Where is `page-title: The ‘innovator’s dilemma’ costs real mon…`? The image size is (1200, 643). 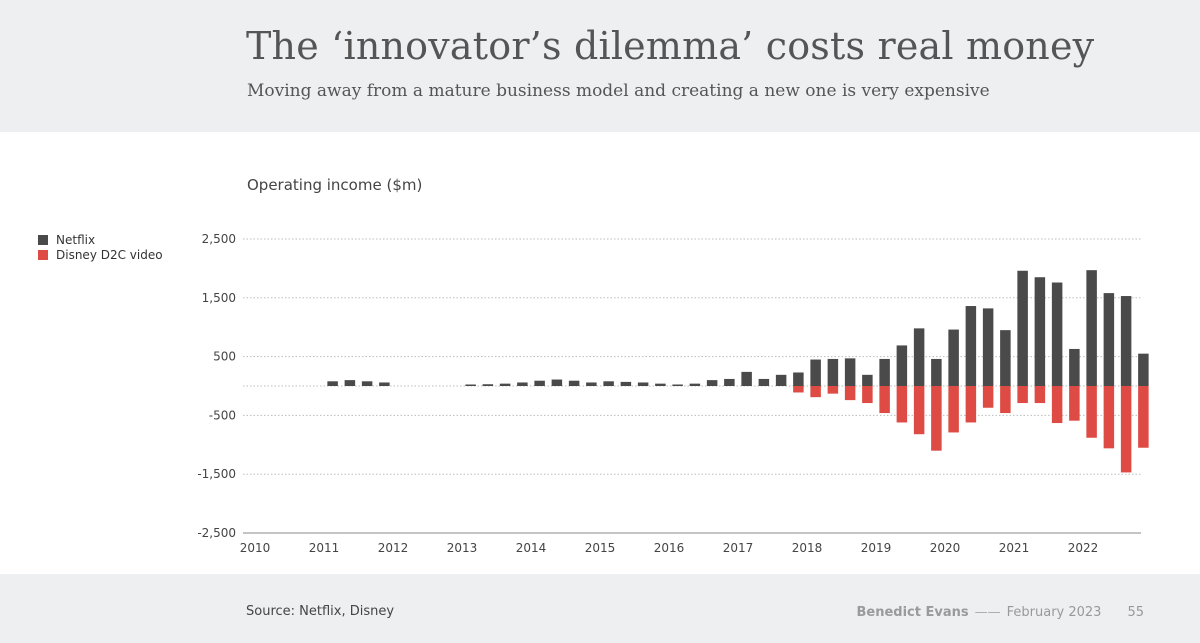
page-title: The ‘innovator’s dilemma’ costs real mon… is located at coordinates (670, 46).